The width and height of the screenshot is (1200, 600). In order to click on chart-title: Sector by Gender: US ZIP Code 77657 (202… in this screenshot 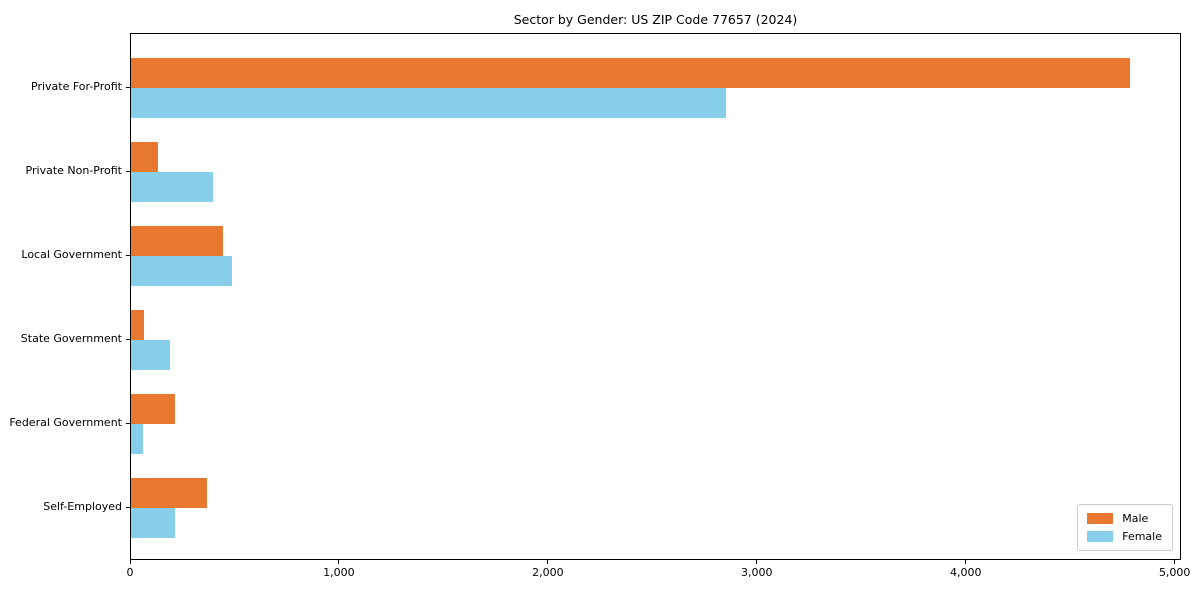, I will do `click(655, 19)`.